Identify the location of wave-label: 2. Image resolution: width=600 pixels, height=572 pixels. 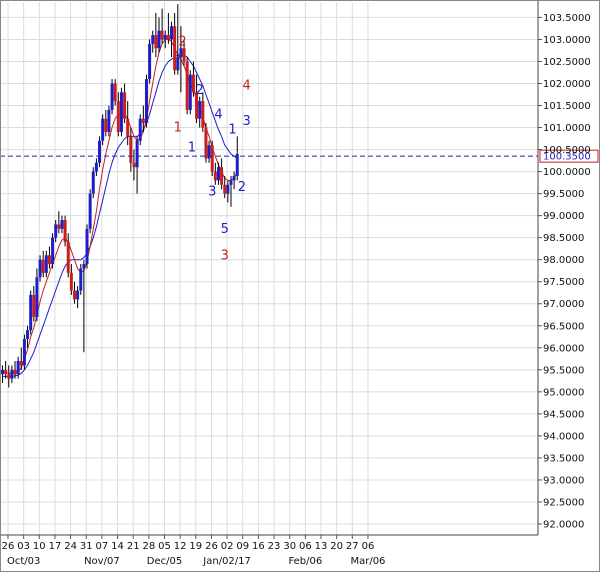
(200, 90).